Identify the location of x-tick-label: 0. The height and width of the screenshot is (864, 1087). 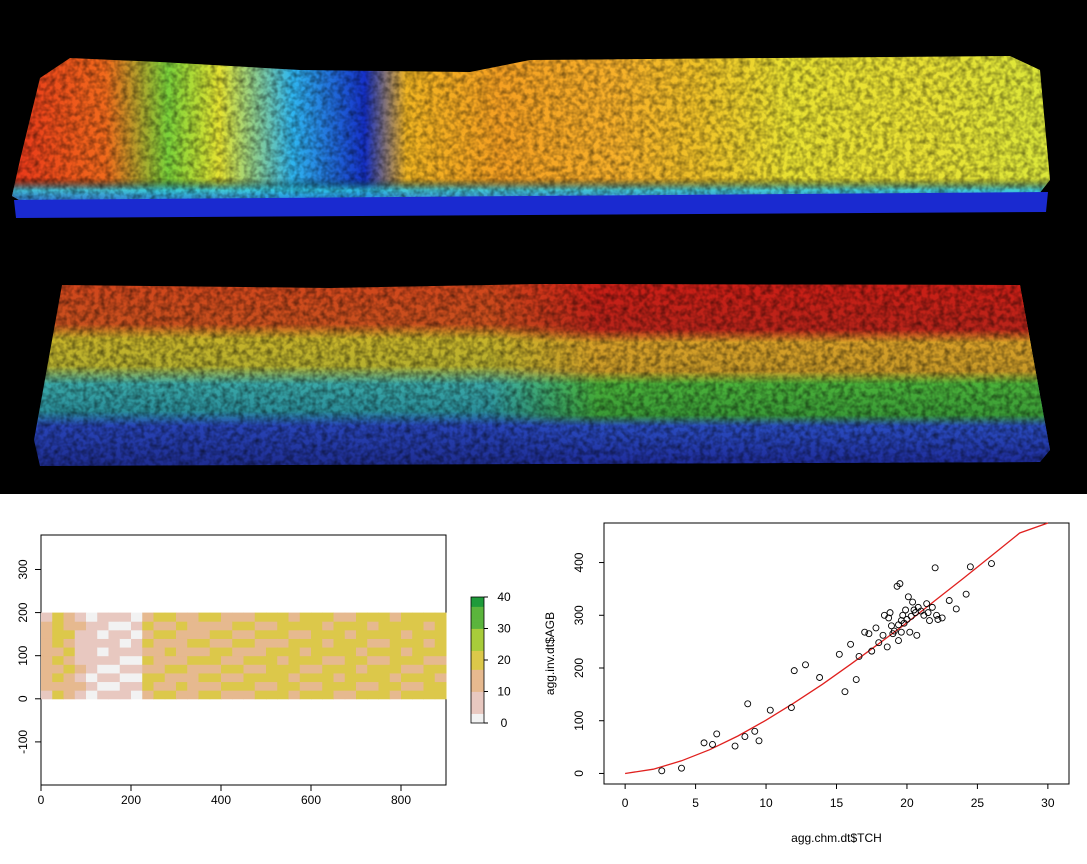
(41, 800).